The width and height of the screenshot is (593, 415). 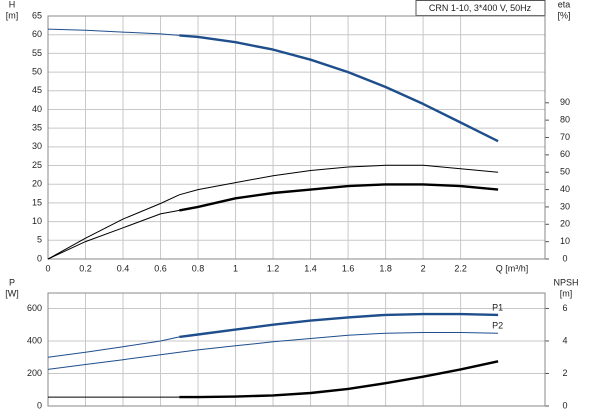 What do you see at coordinates (47, 268) in the screenshot?
I see `x-tick-label: 0` at bounding box center [47, 268].